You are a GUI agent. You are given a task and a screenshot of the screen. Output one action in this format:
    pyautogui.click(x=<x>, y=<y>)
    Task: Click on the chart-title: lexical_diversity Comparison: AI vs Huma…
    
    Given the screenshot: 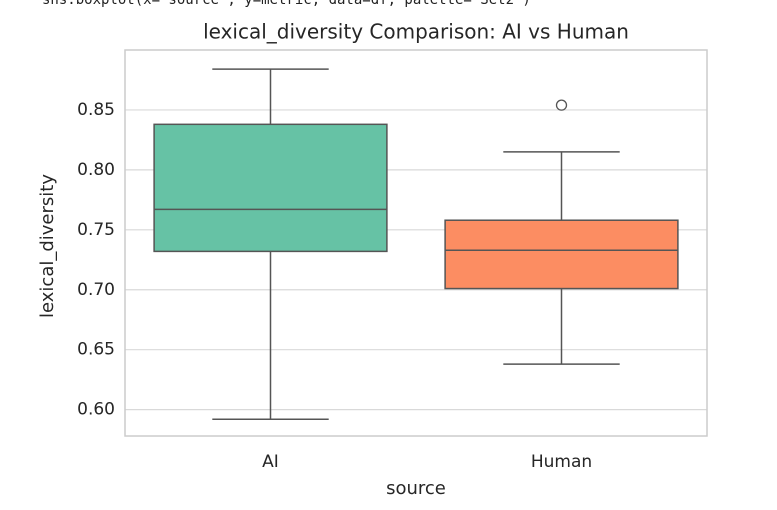 What is the action you would take?
    pyautogui.click(x=416, y=32)
    